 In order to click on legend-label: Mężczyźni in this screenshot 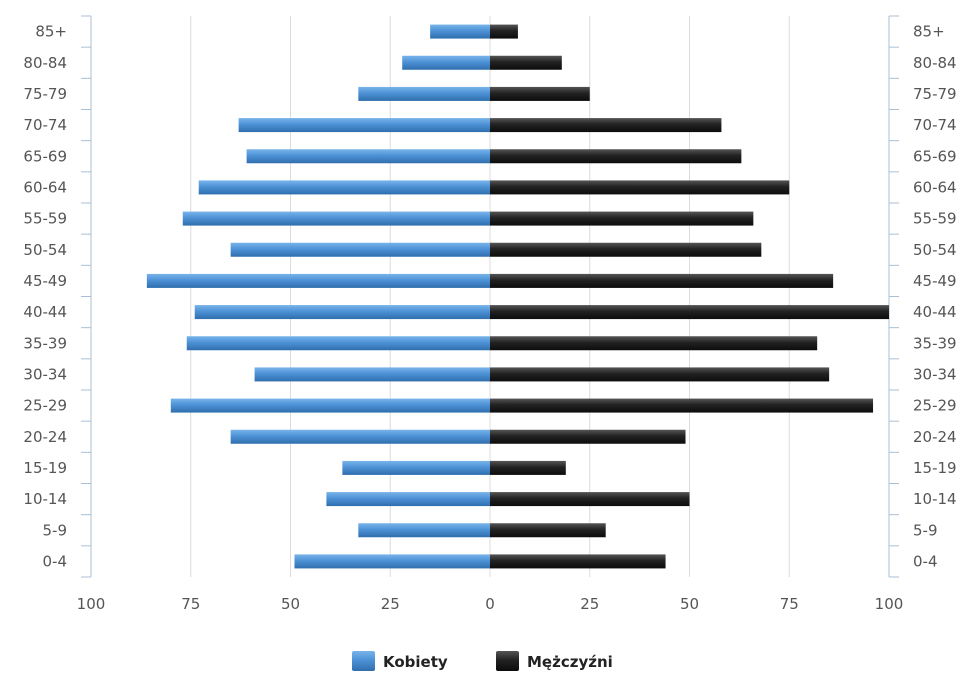, I will do `click(570, 662)`.